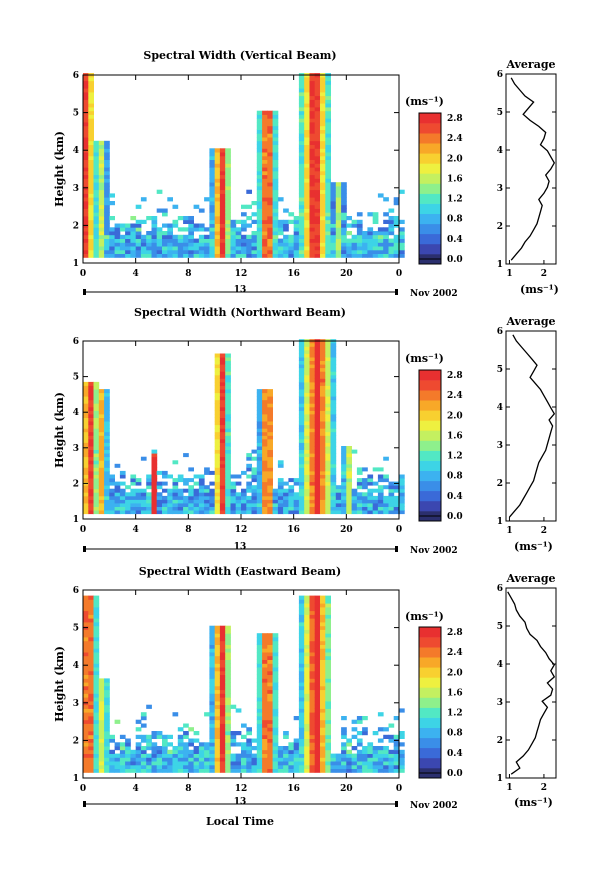  What do you see at coordinates (509, 531) in the screenshot?
I see `profile-x-tick-label: 1` at bounding box center [509, 531].